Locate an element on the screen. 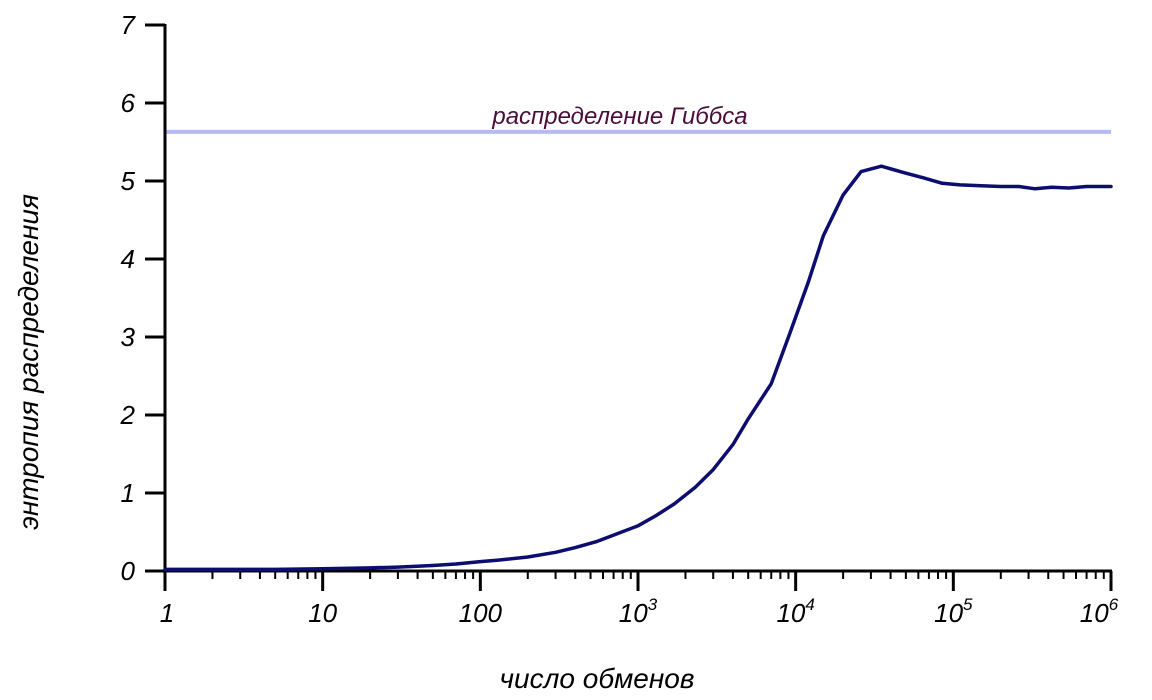 This screenshot has height=700, width=1152. y-tick-label: 5 is located at coordinates (128, 181).